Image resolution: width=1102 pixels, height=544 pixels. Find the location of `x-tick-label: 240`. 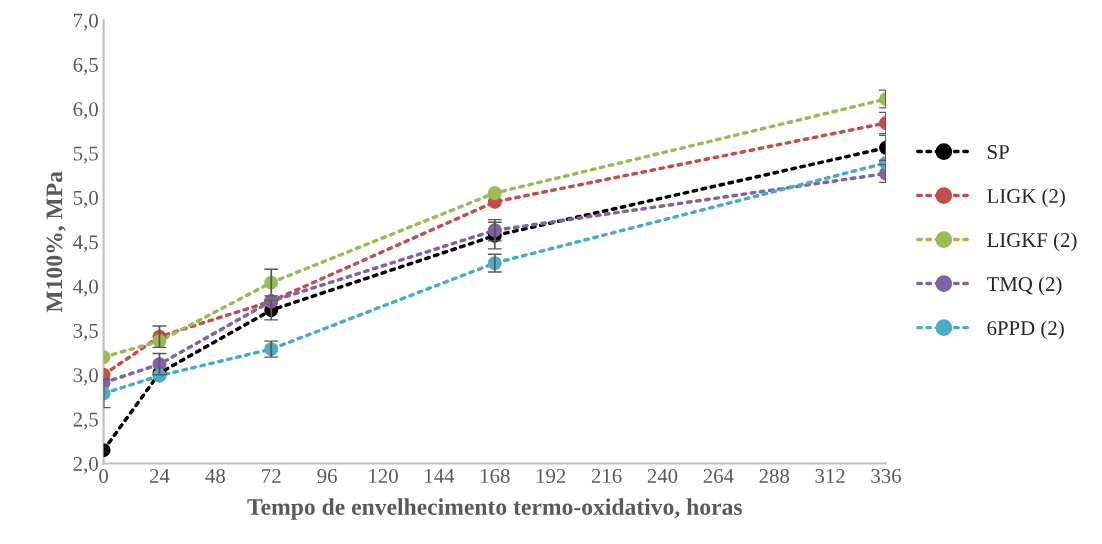

x-tick-label: 240 is located at coordinates (662, 476).